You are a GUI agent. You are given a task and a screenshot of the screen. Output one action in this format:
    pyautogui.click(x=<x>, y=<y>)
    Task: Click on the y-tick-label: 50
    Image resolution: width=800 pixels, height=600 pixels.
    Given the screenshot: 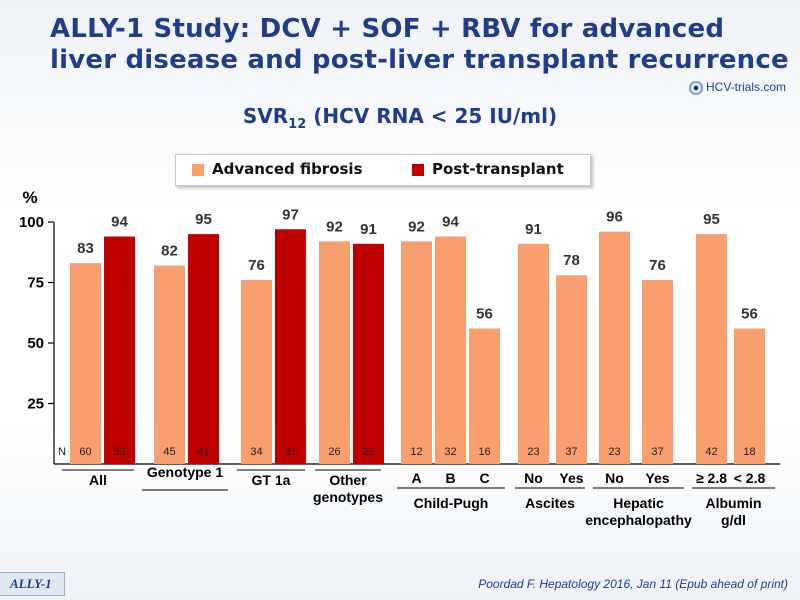 What is the action you would take?
    pyautogui.click(x=35, y=343)
    